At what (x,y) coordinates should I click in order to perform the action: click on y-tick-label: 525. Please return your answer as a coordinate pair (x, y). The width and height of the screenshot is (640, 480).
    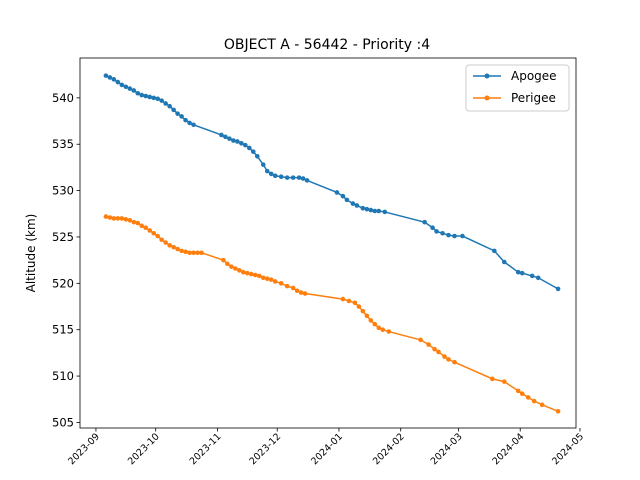
    Looking at the image, I should click on (63, 237).